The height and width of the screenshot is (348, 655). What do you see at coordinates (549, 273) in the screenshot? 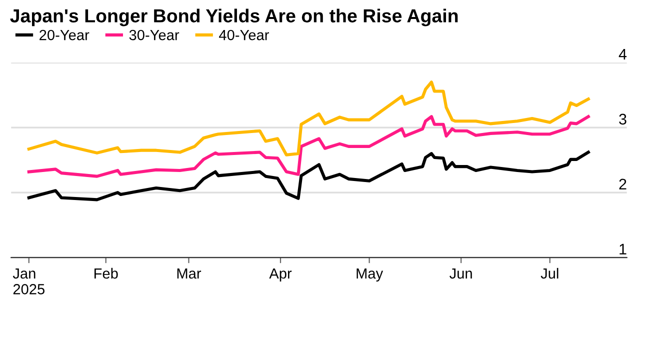
I see `x-tick-label: Jul` at bounding box center [549, 273].